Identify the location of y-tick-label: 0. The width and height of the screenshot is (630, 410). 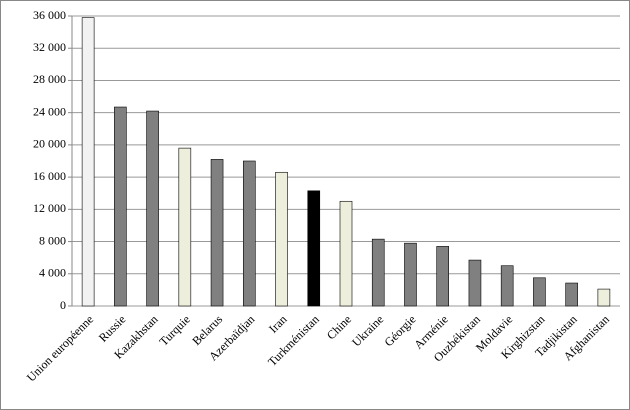
(63, 305).